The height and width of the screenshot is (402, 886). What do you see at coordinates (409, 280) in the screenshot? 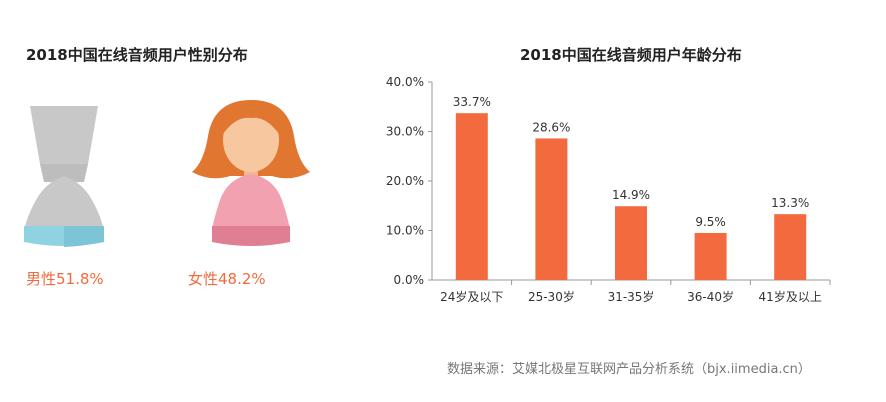
I see `y-tick-label: 0.0%` at bounding box center [409, 280].